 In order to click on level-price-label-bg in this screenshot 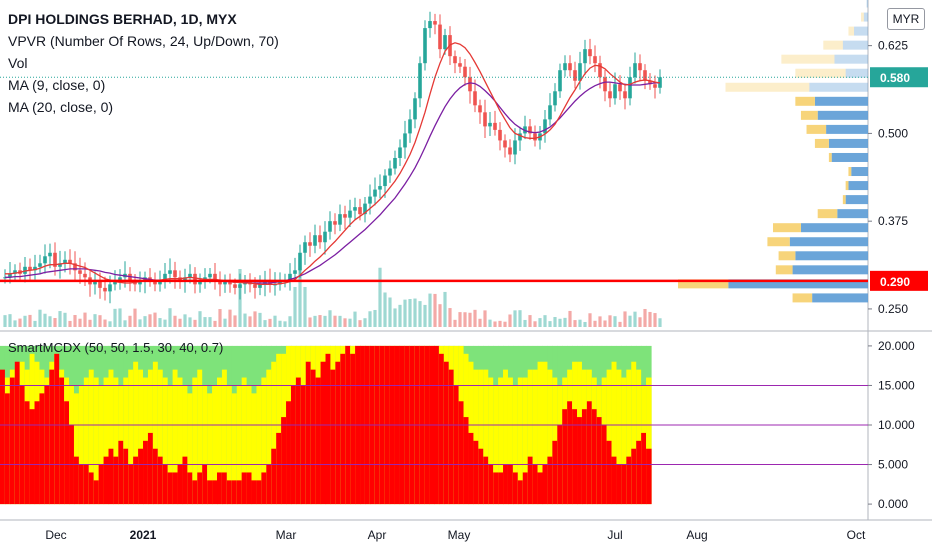, I will do `click(899, 280)`.